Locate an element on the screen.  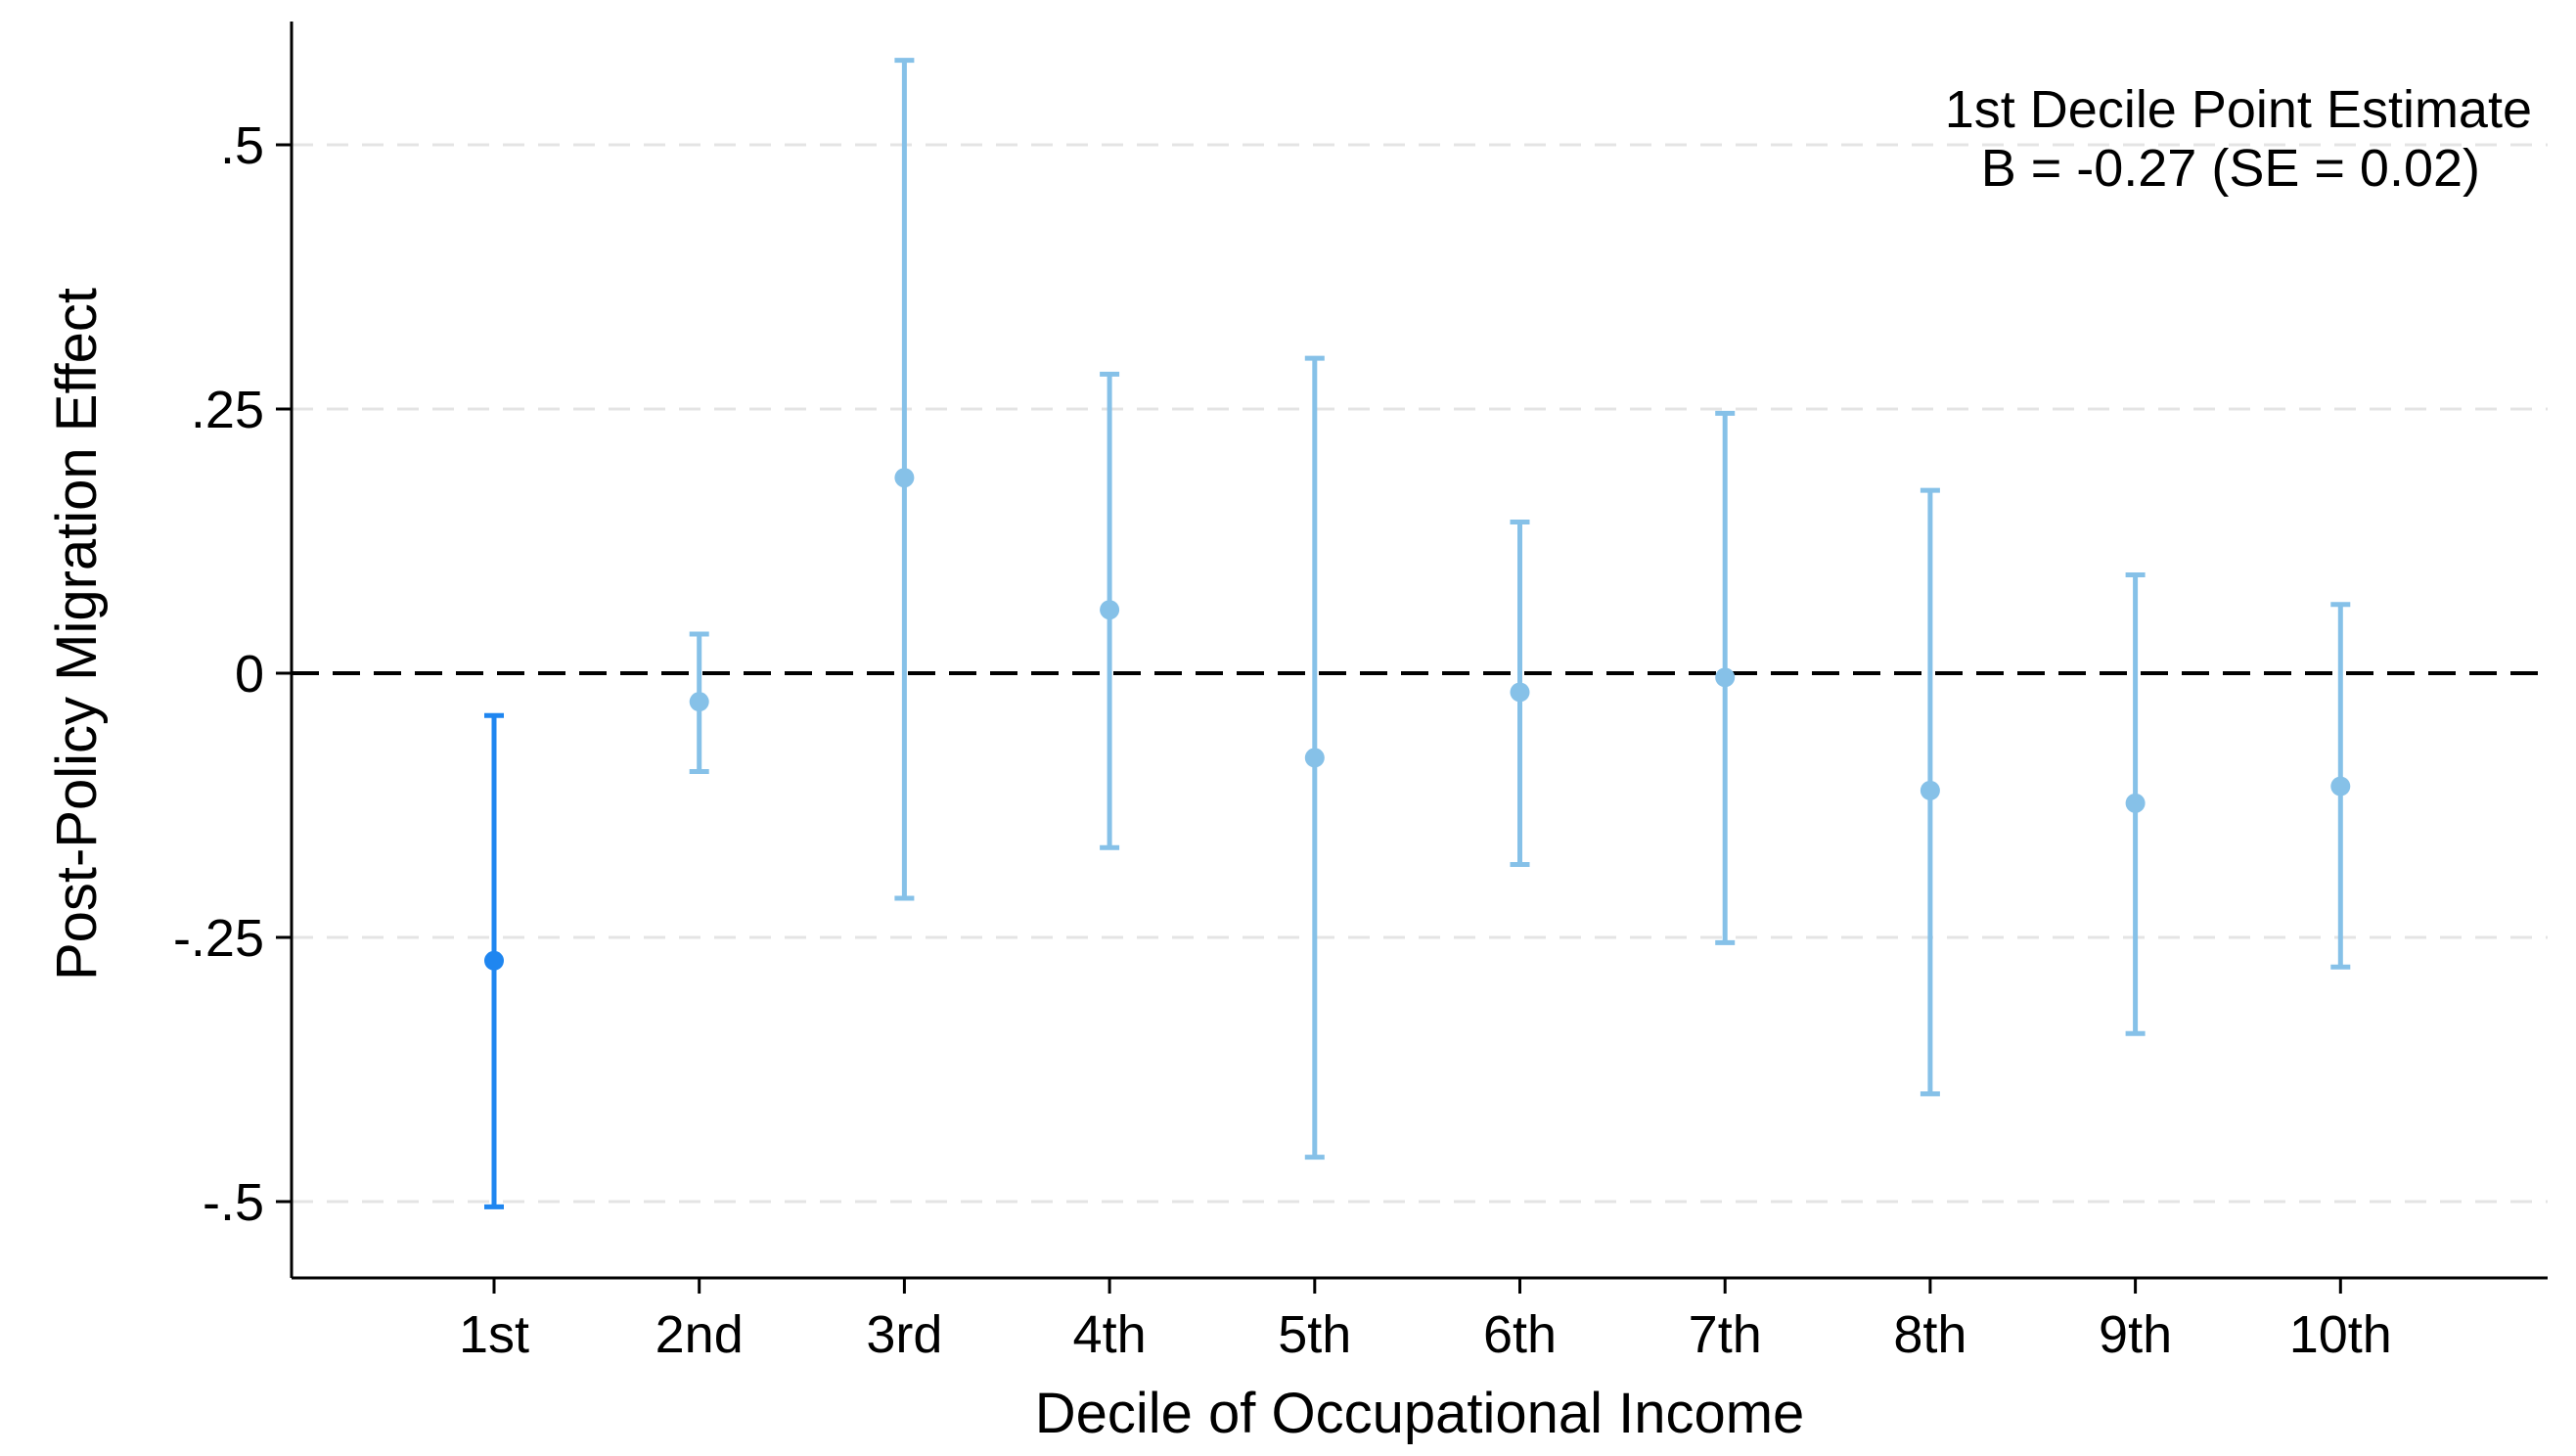
estimate-7th is located at coordinates (1725, 677).